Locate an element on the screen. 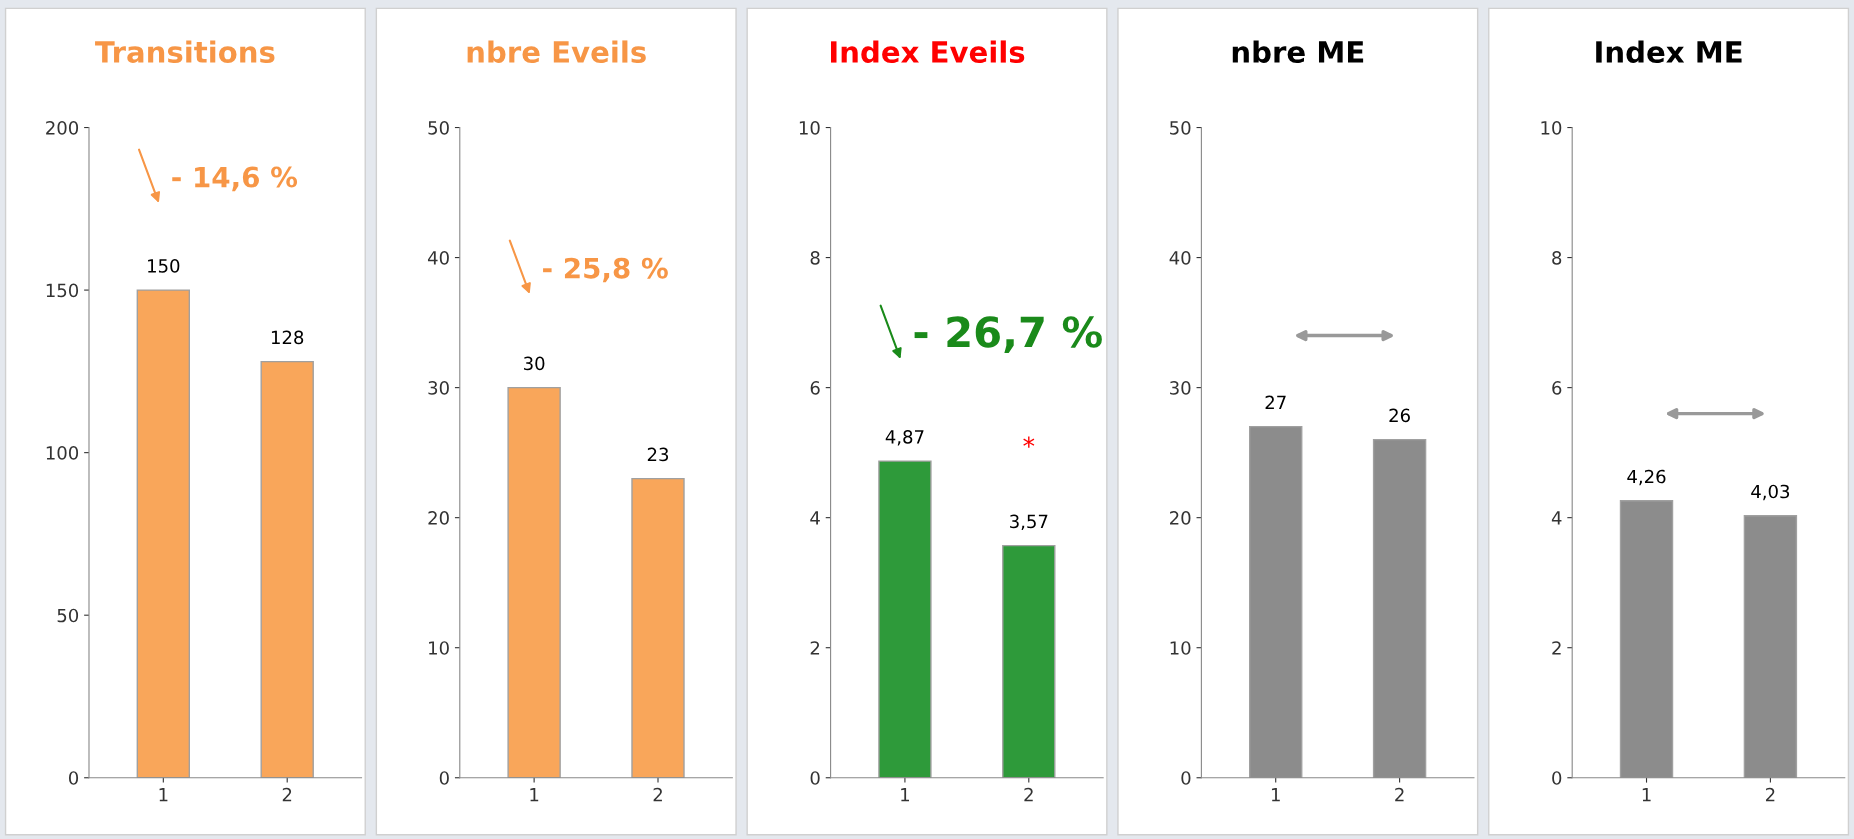 This screenshot has height=839, width=1854. chart-title: Index ME is located at coordinates (1669, 51).